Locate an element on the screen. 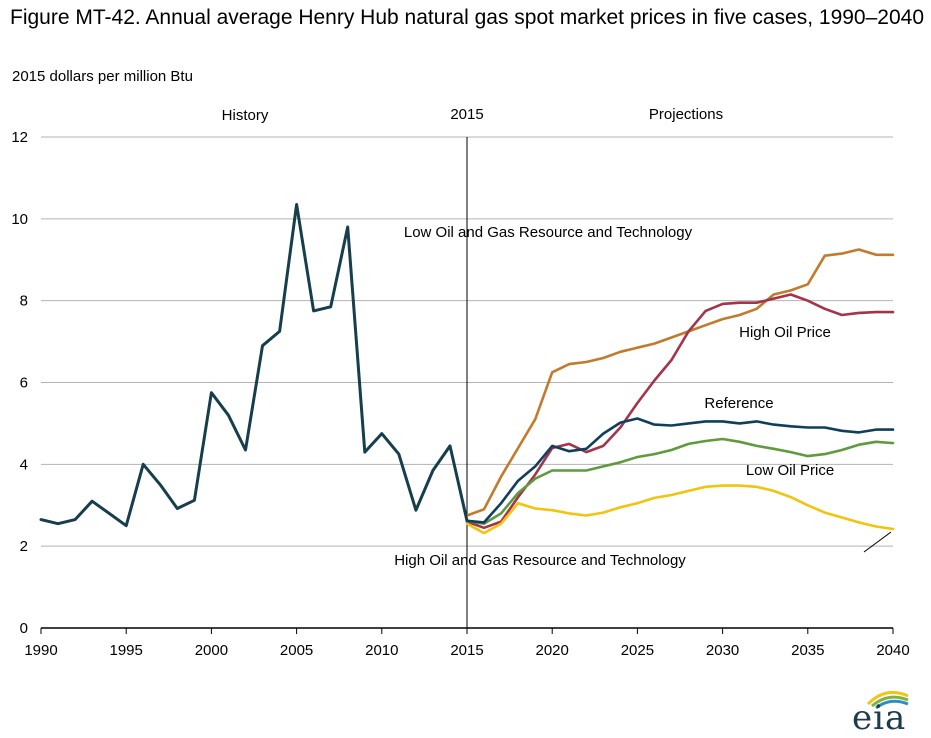 The height and width of the screenshot is (738, 931). x-tick-label: 1995 is located at coordinates (126, 650).